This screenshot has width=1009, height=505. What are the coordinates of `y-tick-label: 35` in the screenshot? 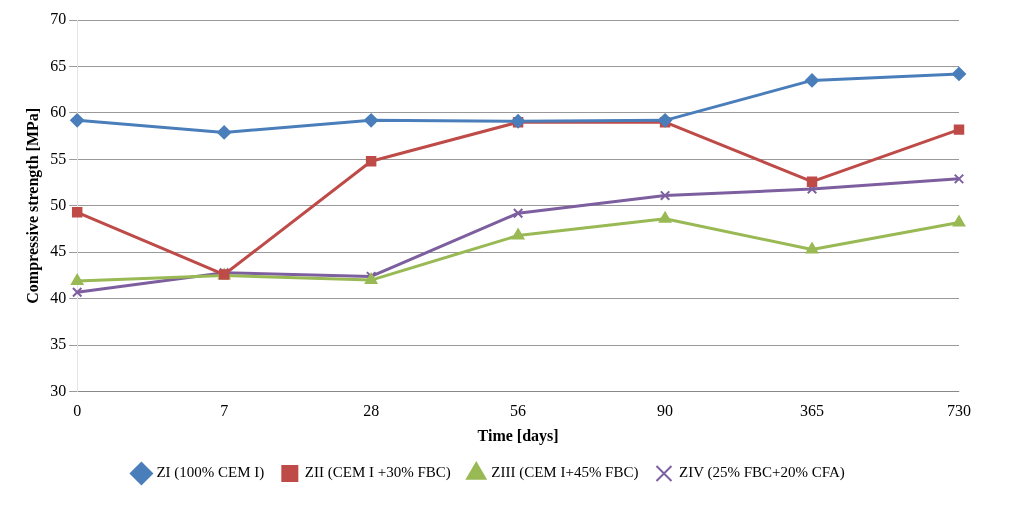 It's located at (58, 344).